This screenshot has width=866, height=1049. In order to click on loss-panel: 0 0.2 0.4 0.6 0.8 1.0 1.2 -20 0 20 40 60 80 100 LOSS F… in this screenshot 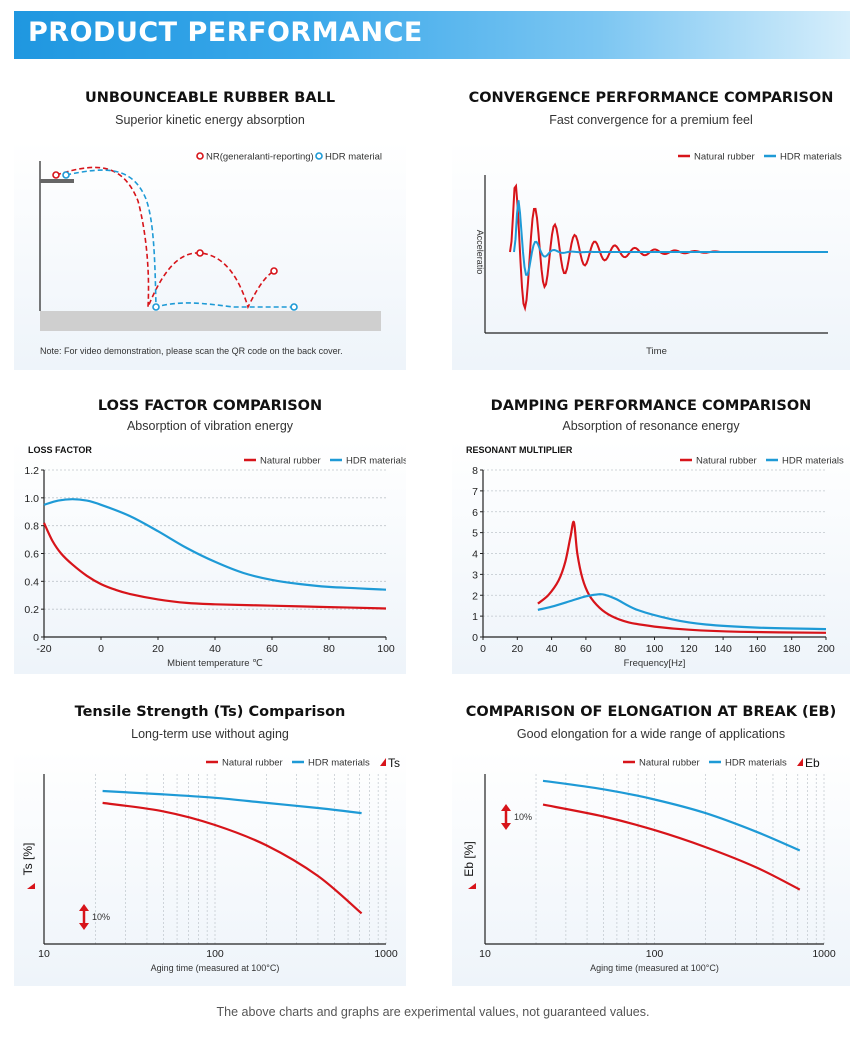, I will do `click(211, 557)`.